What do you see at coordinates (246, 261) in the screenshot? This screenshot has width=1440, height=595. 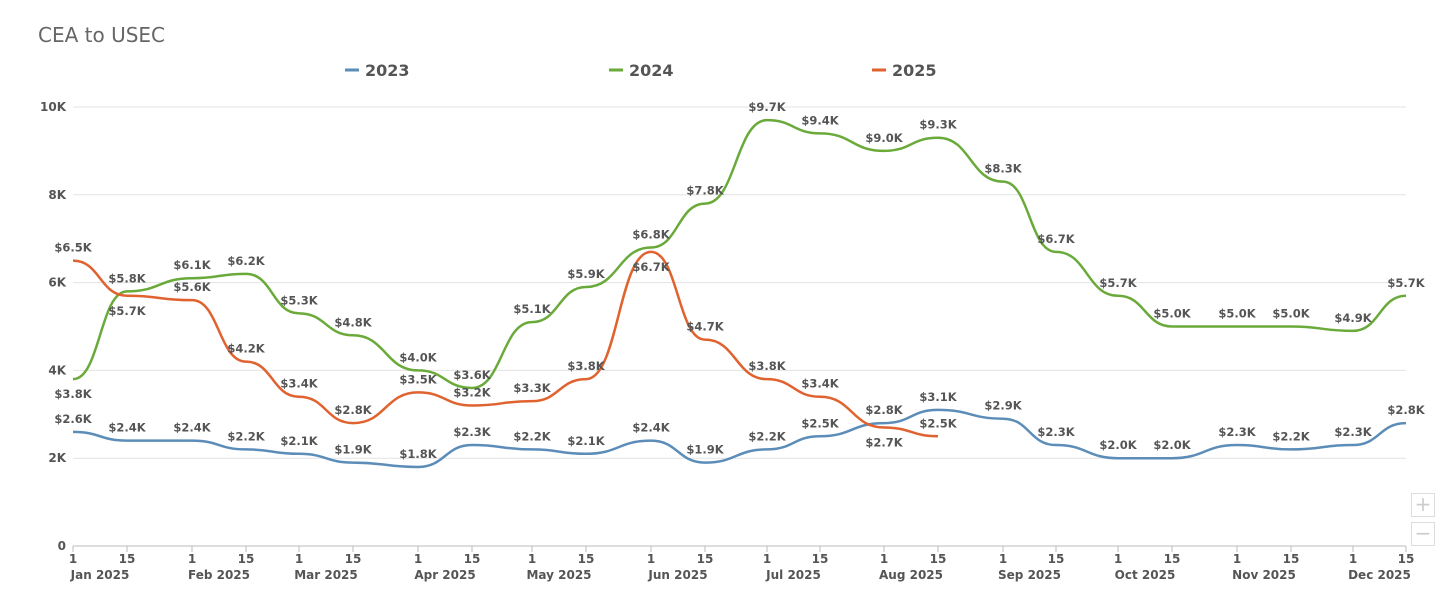 I see `data-label-2024: $6.2K` at bounding box center [246, 261].